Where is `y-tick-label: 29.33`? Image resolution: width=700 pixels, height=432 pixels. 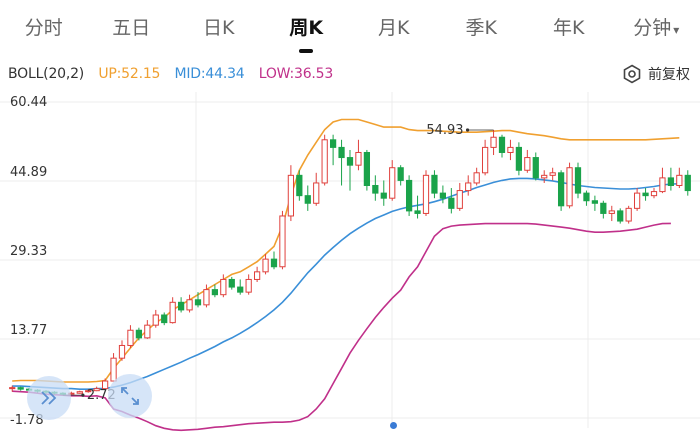
y-tick-label: 29.33 is located at coordinates (28, 251).